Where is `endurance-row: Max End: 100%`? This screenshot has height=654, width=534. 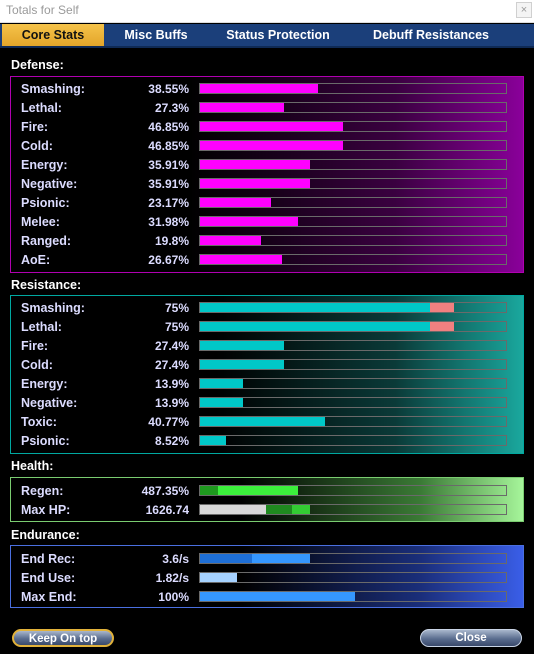 endurance-row: Max End: 100% is located at coordinates (268, 597).